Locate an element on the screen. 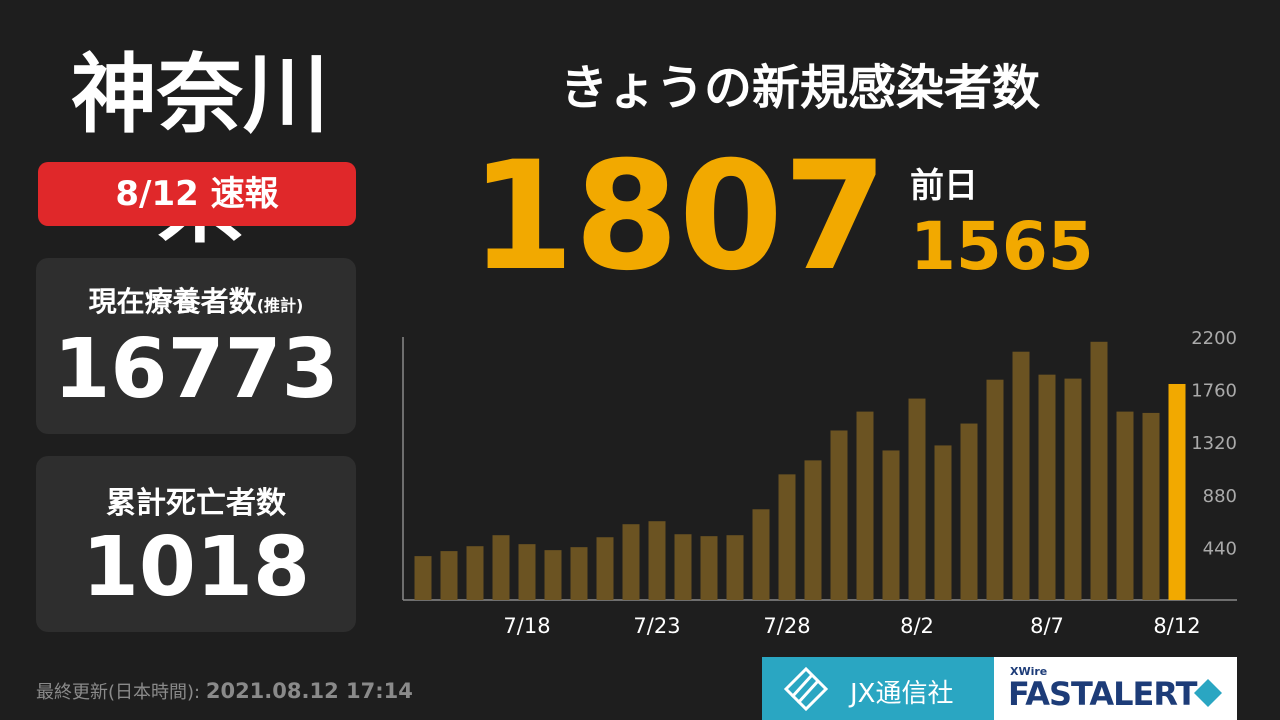 The image size is (1280, 720). fastalert-logo: XWire FASTALERT is located at coordinates (1115, 688).